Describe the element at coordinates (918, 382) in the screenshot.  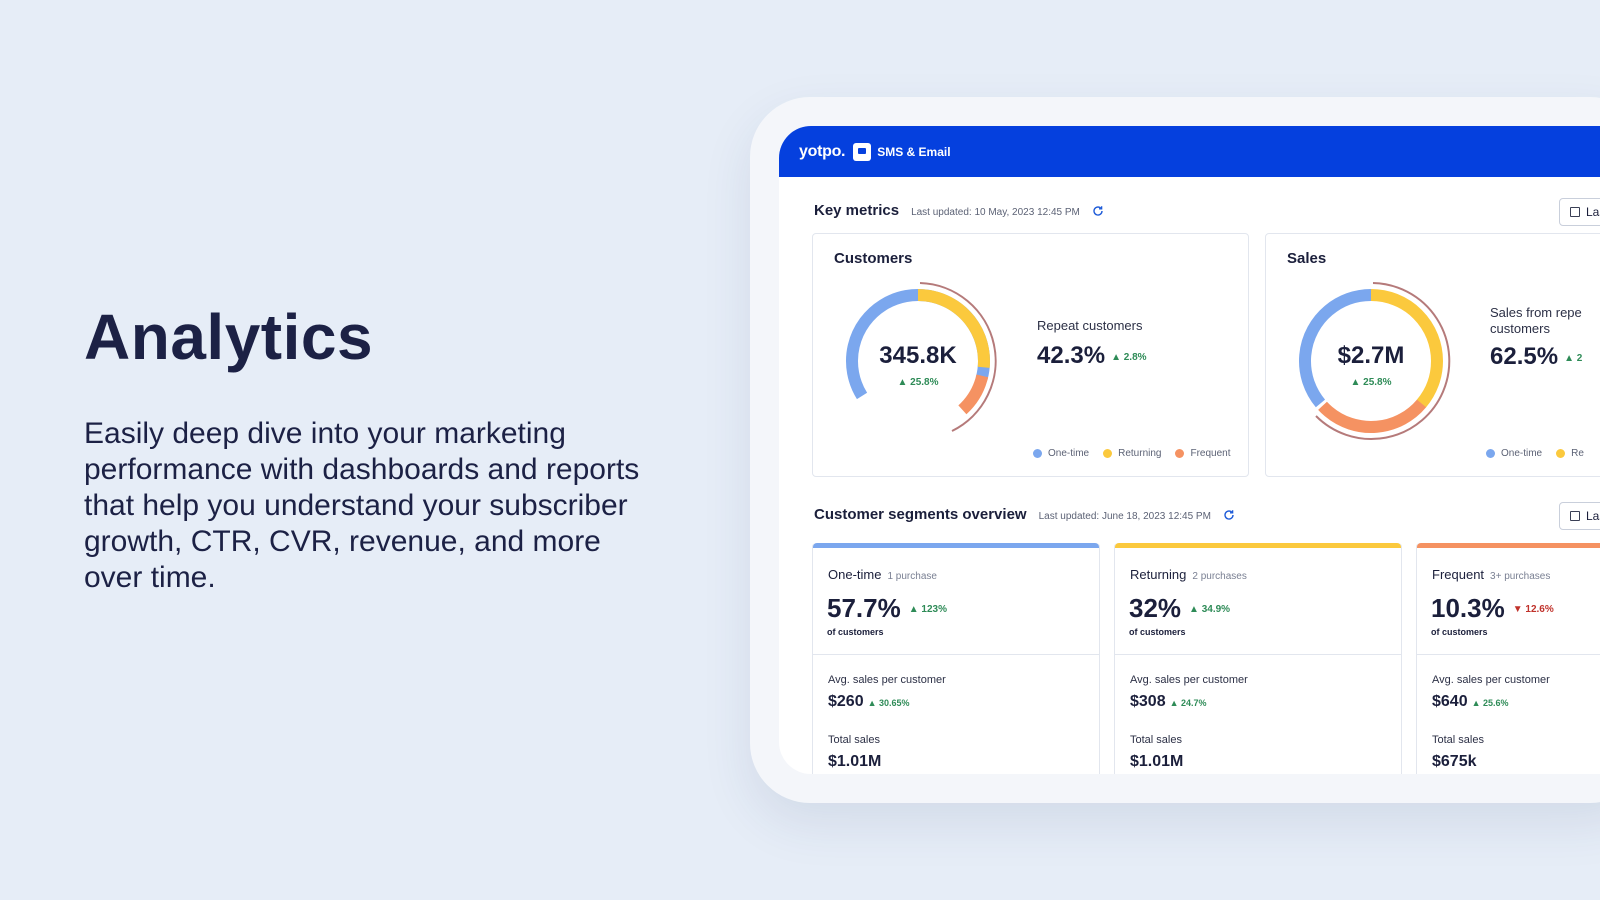
I see `customers-total-change: ▲ 25.8%` at that location.